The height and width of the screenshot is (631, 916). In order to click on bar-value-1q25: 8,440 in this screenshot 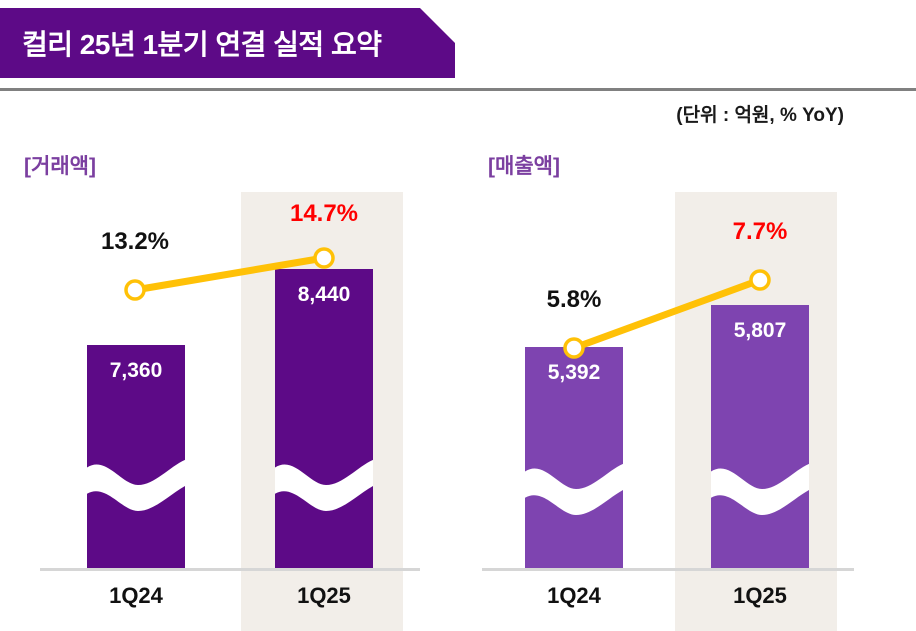, I will do `click(324, 294)`.